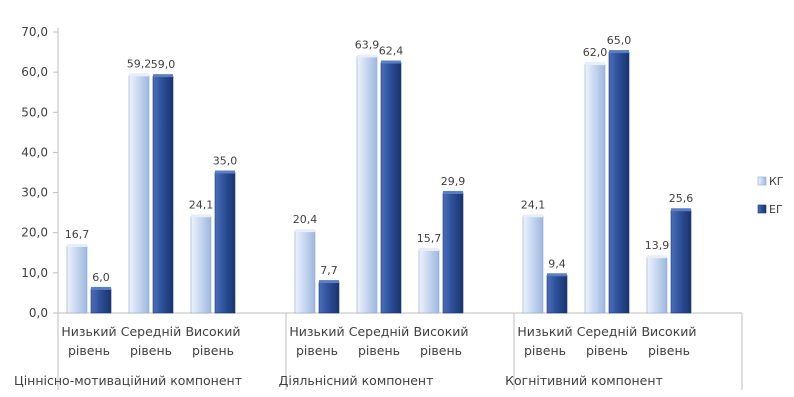 The height and width of the screenshot is (397, 794). Describe the element at coordinates (163, 64) in the screenshot. I see `data-label: 59,0` at that location.